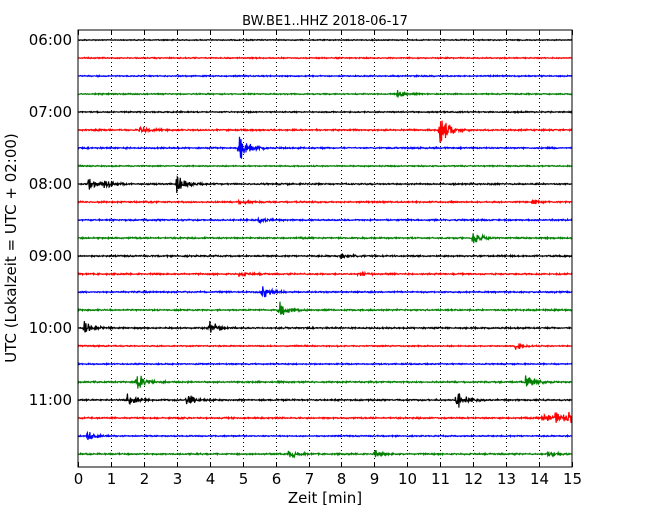 Image resolution: width=650 pixels, height=520 pixels. Describe the element at coordinates (50, 328) in the screenshot. I see `y-tick-label: 10:00` at that location.